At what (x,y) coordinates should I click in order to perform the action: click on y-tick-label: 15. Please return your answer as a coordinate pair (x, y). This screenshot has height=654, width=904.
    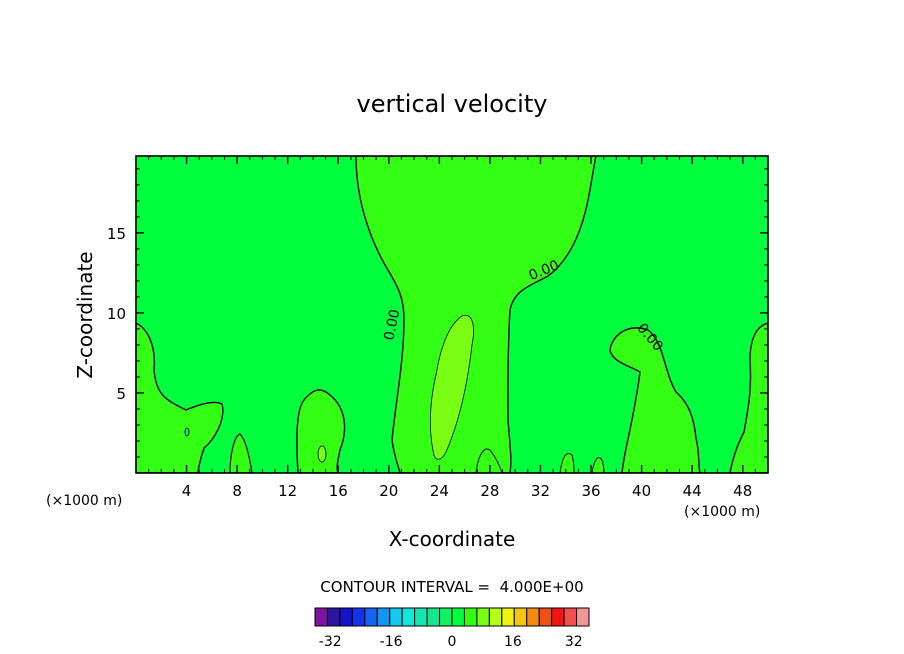
    Looking at the image, I should click on (116, 234).